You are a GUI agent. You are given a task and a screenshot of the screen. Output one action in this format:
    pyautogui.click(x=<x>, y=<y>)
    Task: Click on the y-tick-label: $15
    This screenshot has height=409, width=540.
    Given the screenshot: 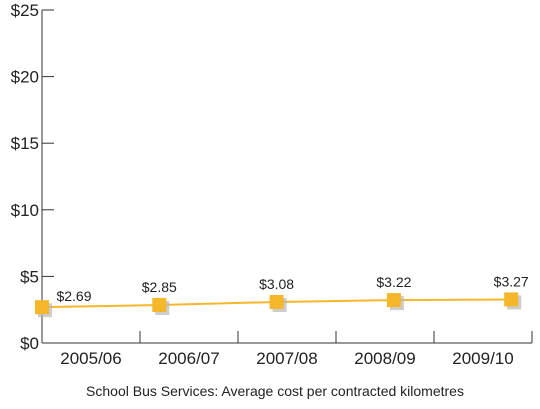 What is the action you would take?
    pyautogui.click(x=25, y=143)
    